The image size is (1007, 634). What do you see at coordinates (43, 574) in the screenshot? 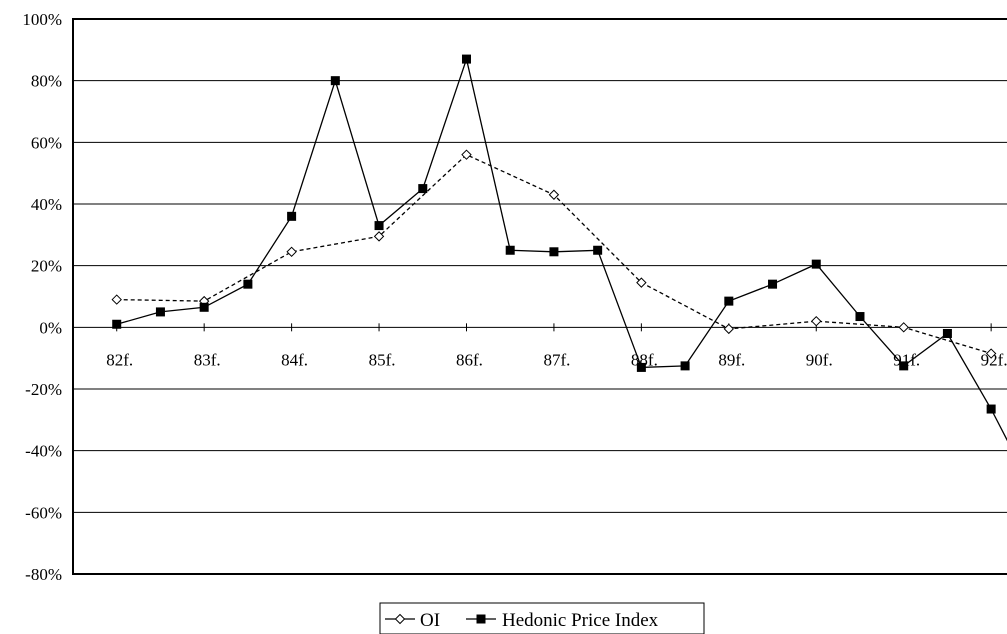
I see `y-tick-label: -80%` at bounding box center [43, 574].